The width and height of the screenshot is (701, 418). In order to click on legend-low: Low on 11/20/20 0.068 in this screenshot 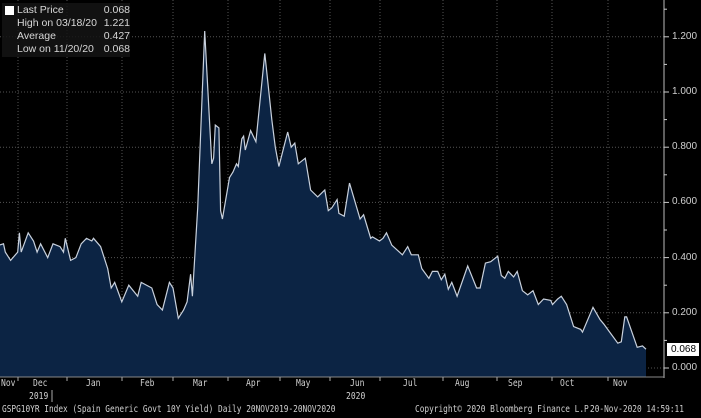, I will do `click(73, 49)`.